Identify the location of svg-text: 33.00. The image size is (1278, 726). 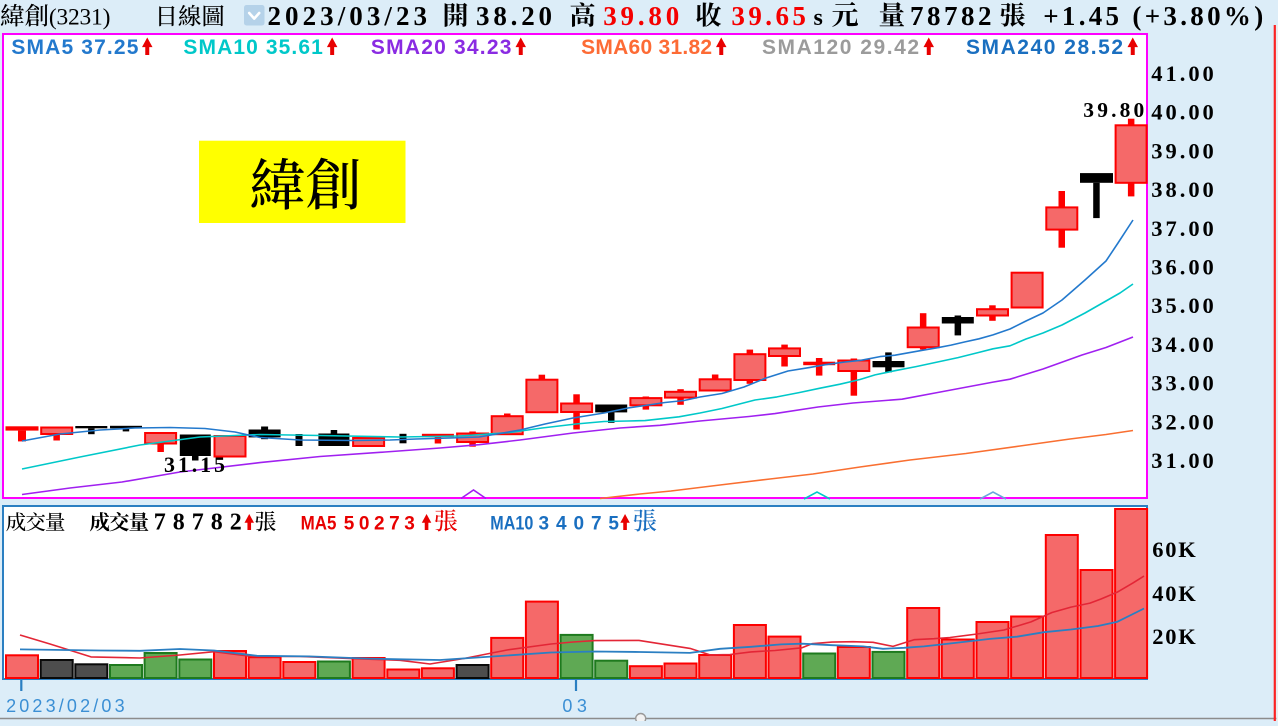
(1182, 383).